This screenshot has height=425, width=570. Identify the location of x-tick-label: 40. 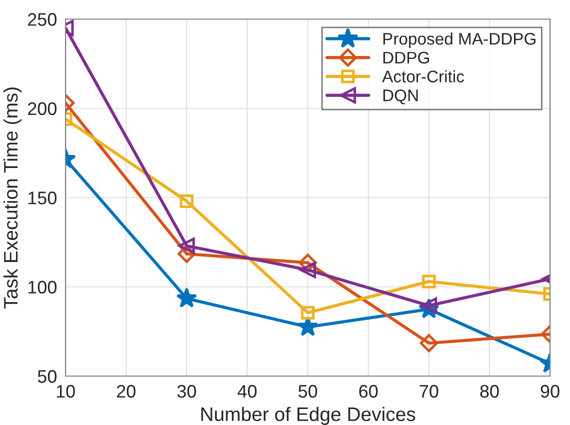
(247, 391).